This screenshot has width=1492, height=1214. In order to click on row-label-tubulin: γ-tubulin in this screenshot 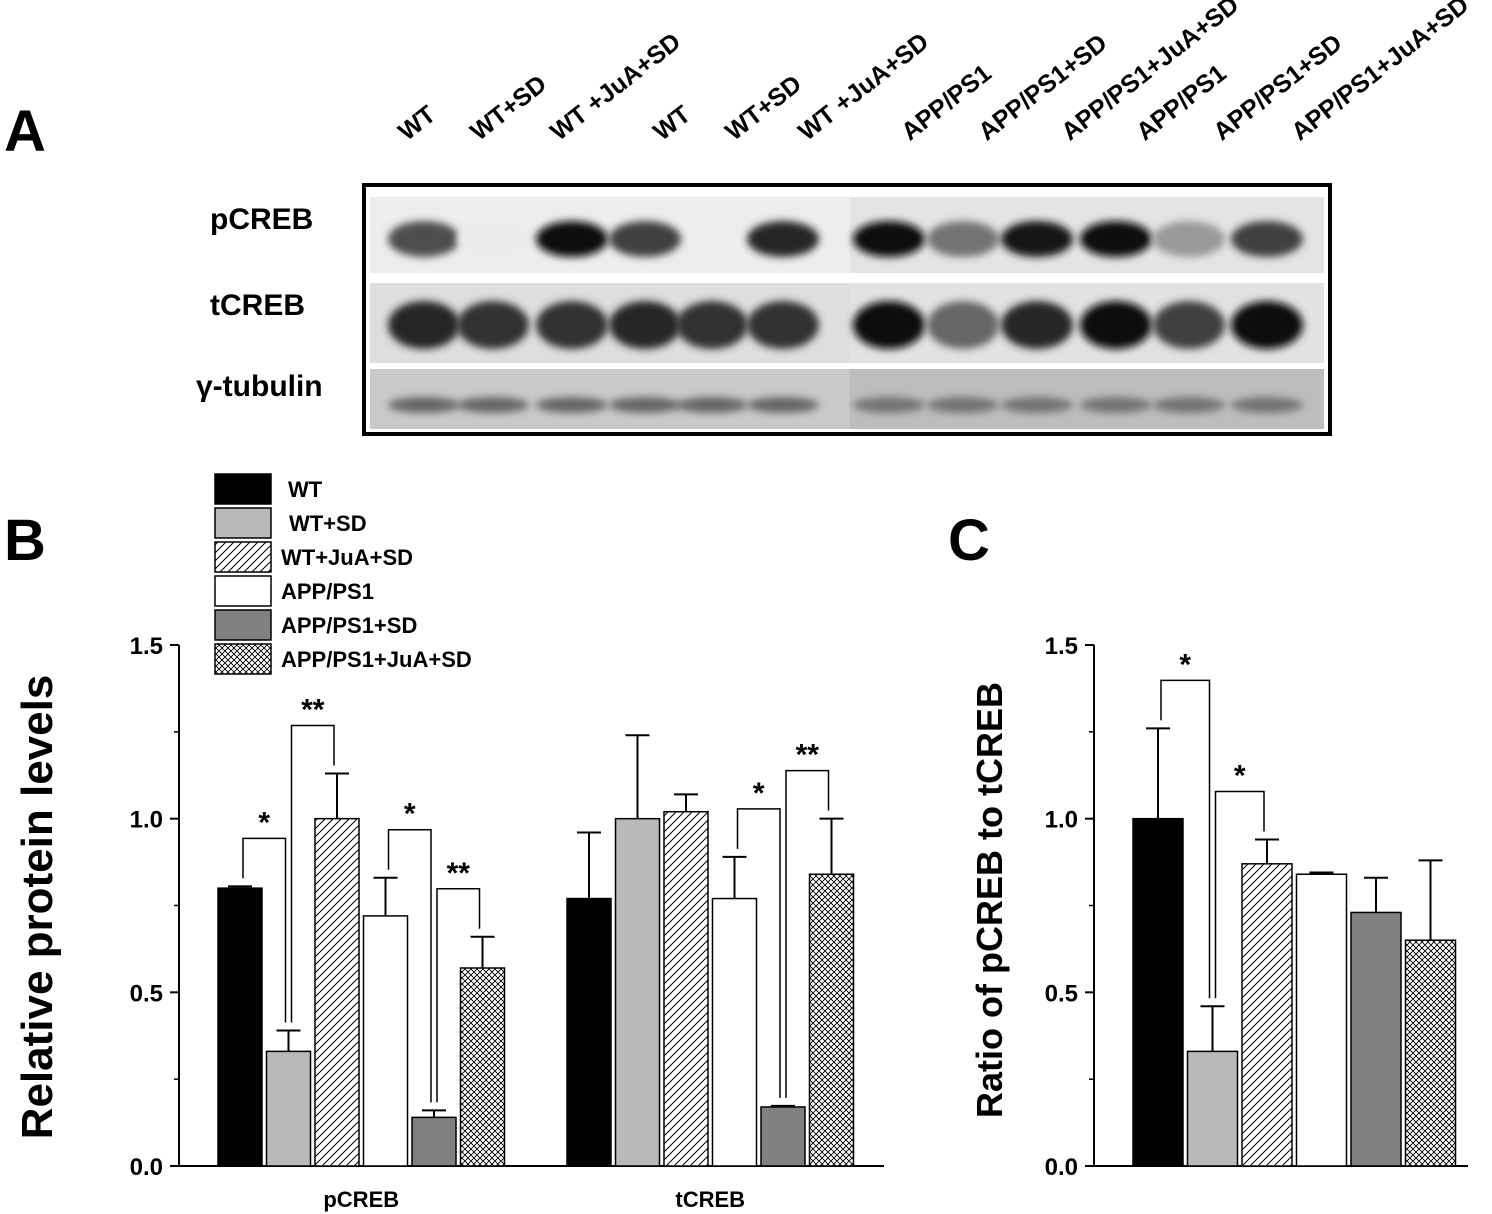, I will do `click(259, 386)`.